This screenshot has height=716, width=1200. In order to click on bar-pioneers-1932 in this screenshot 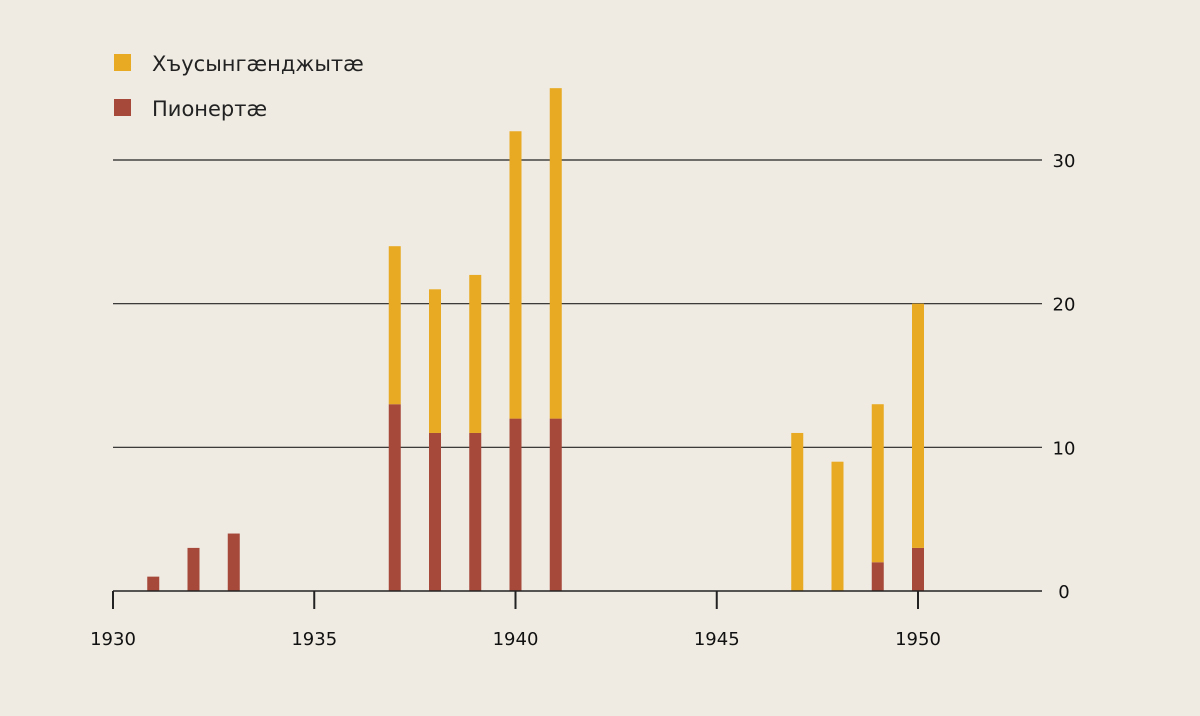, I will do `click(193, 569)`.